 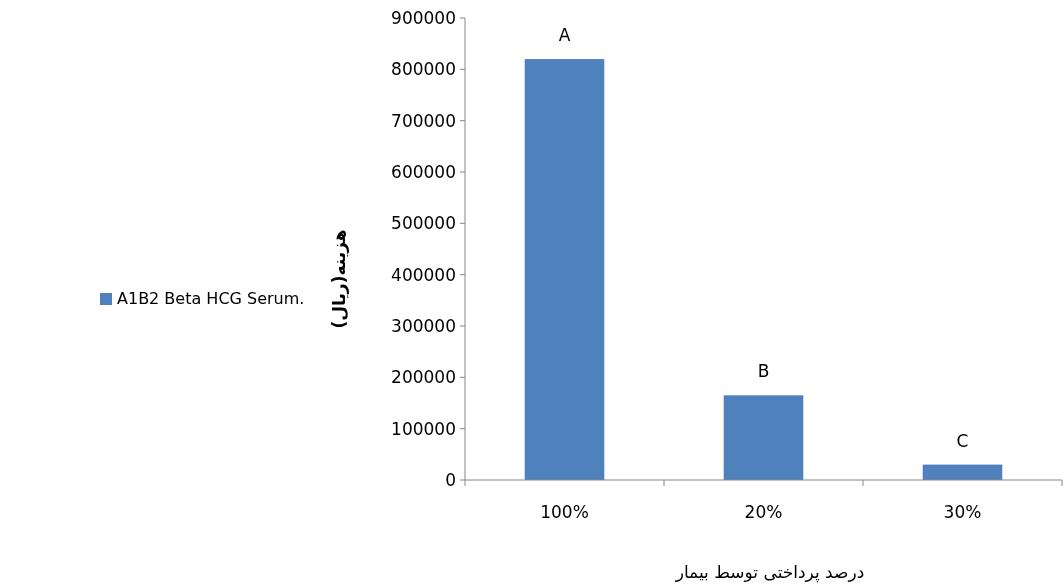 I want to click on y-tick-label: 700000, so click(x=423, y=120).